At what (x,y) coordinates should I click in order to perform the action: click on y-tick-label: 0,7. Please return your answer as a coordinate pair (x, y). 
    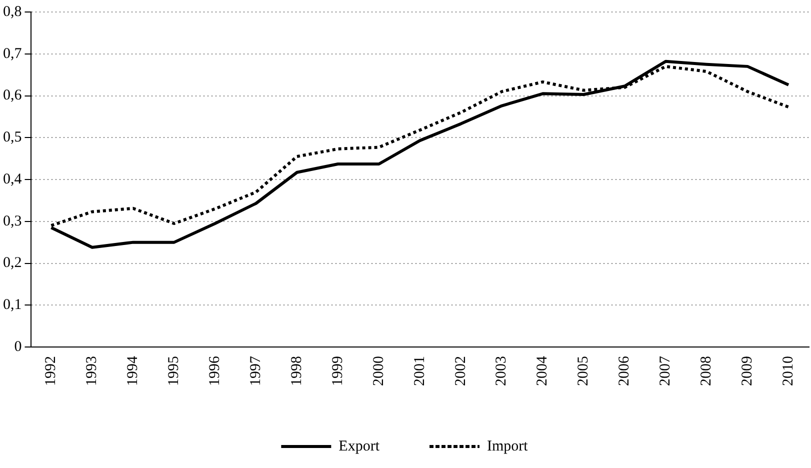
    Looking at the image, I should click on (12, 54).